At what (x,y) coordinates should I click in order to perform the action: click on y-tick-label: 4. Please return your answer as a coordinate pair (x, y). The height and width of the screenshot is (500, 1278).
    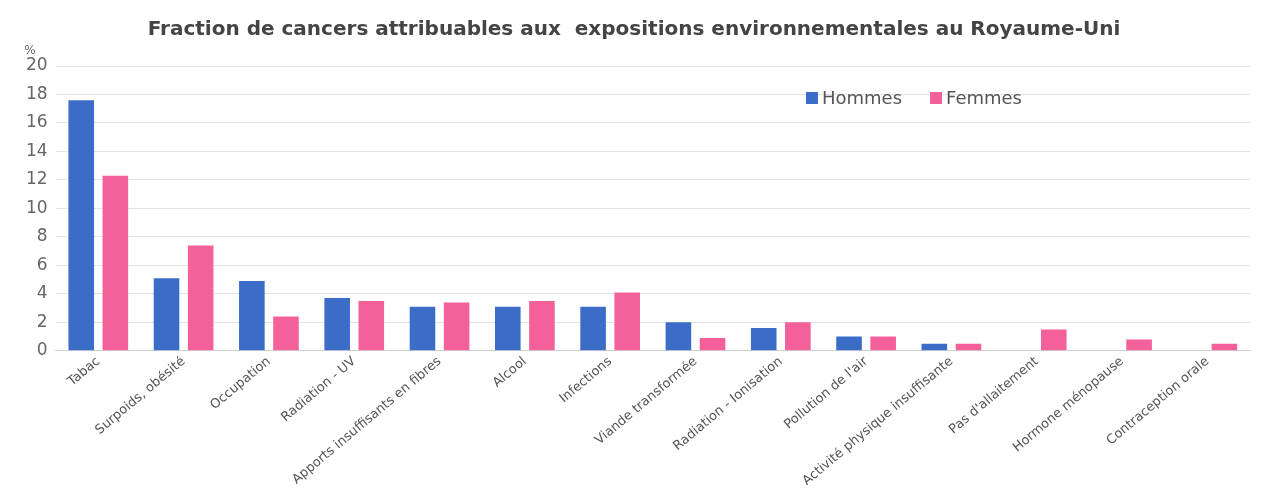
    Looking at the image, I should click on (42, 292).